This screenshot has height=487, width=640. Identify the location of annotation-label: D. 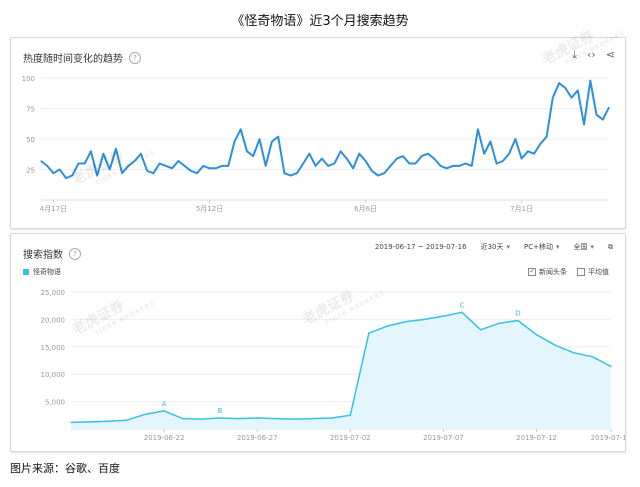
(517, 313).